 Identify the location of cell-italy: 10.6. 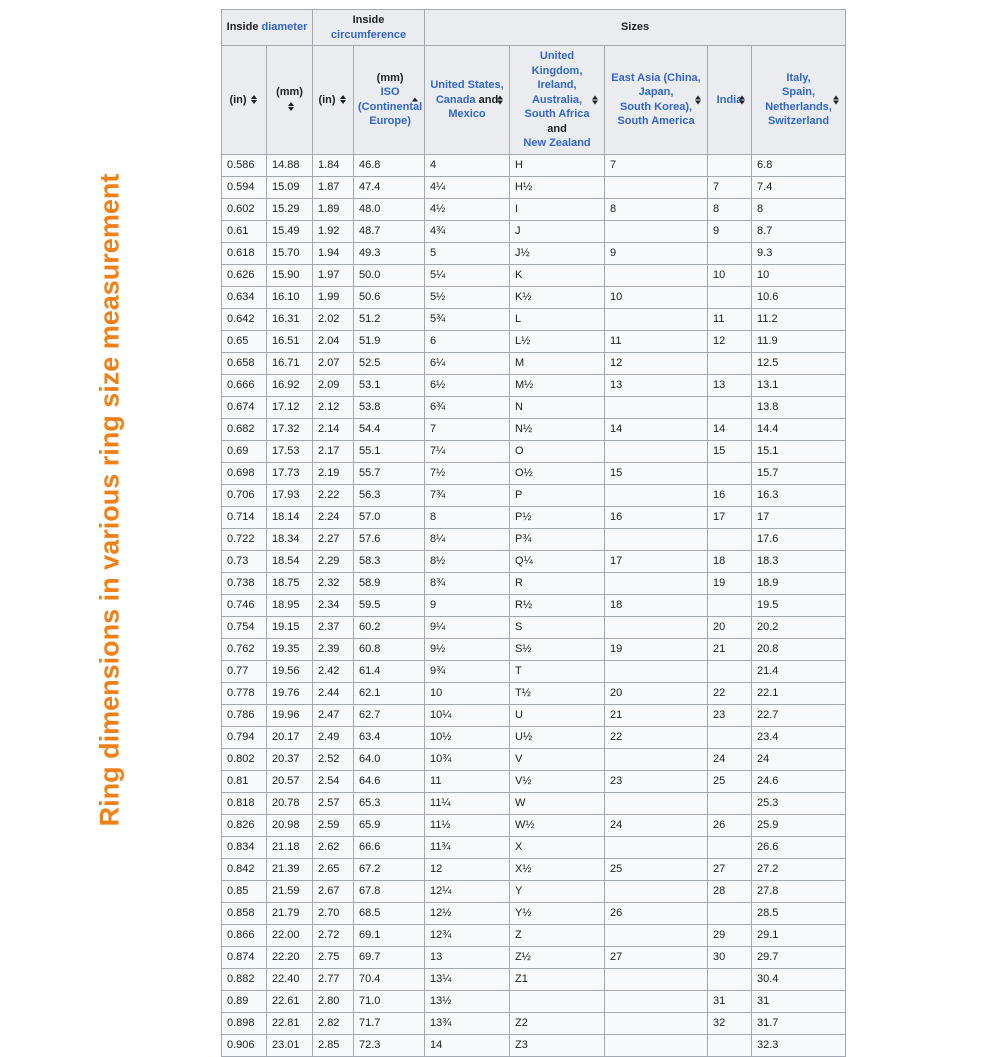
(799, 297).